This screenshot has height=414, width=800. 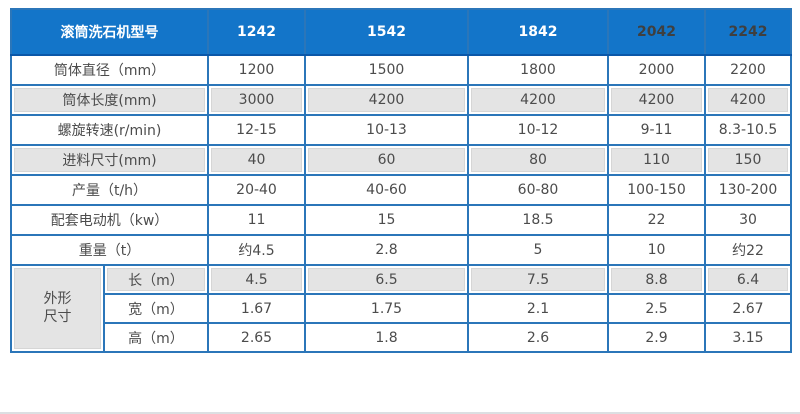 I want to click on cell-value: 1200, so click(x=256, y=70).